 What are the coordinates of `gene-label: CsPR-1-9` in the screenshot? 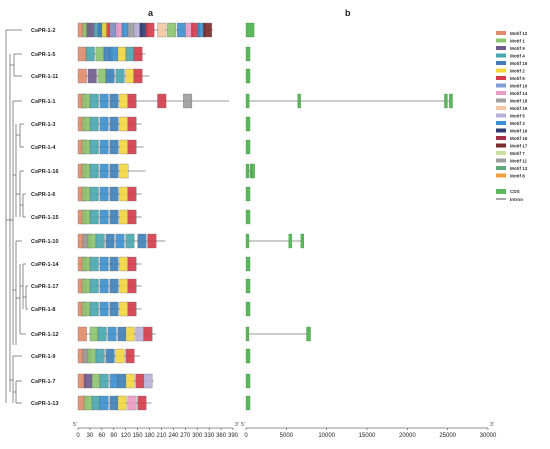 It's located at (43, 357).